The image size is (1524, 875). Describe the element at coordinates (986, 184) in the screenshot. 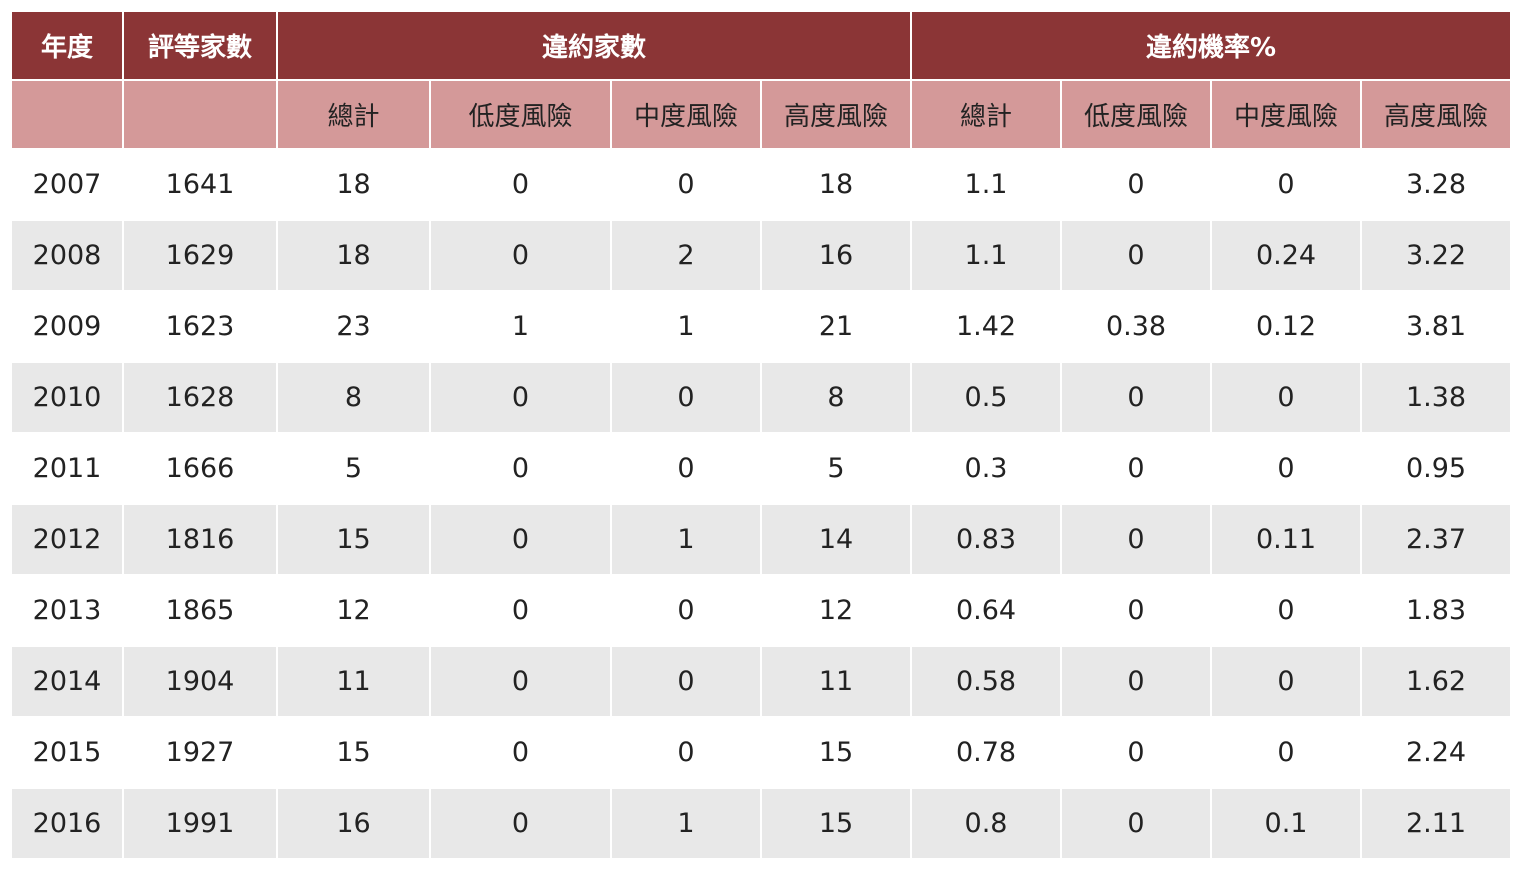

I see `default-rate-total-cell: 1.1` at that location.